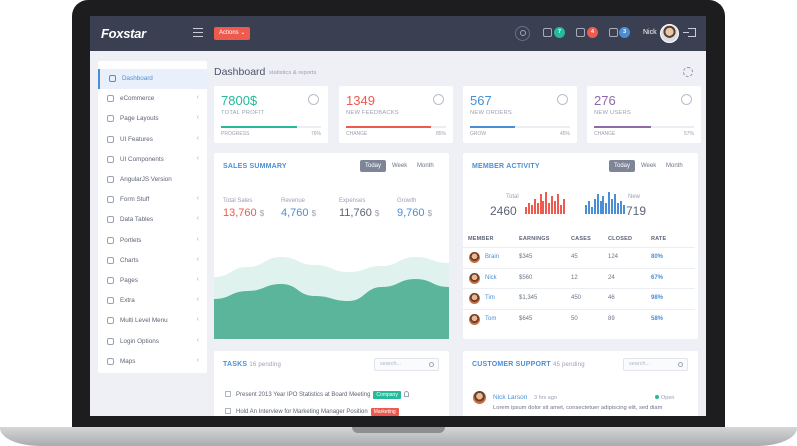 The image size is (797, 446). What do you see at coordinates (534, 239) in the screenshot?
I see `col-earnings: EARNINGS` at bounding box center [534, 239].